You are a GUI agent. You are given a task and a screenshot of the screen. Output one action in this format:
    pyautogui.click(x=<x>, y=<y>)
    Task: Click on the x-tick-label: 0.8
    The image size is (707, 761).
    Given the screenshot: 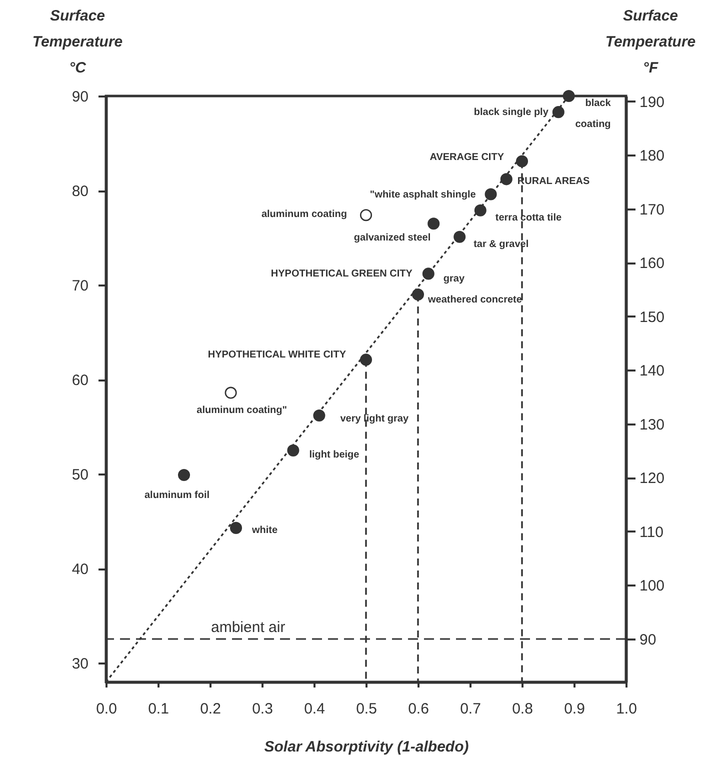 What is the action you would take?
    pyautogui.click(x=522, y=709)
    